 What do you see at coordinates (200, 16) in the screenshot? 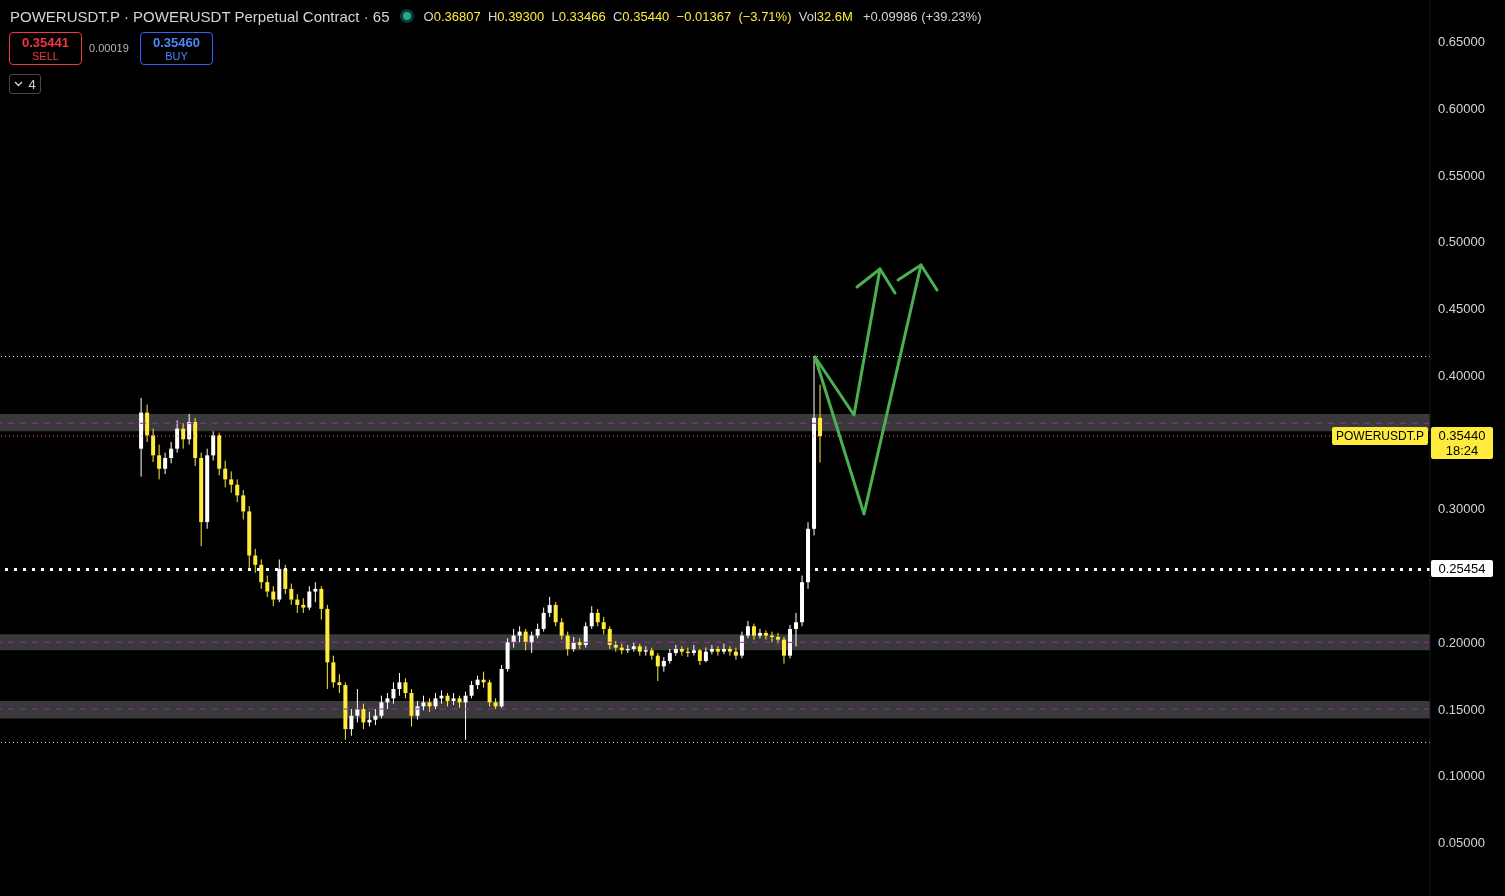
I see `text: POWERUSDT.P · POWERUSDT Perpetual Contract · 65` at bounding box center [200, 16].